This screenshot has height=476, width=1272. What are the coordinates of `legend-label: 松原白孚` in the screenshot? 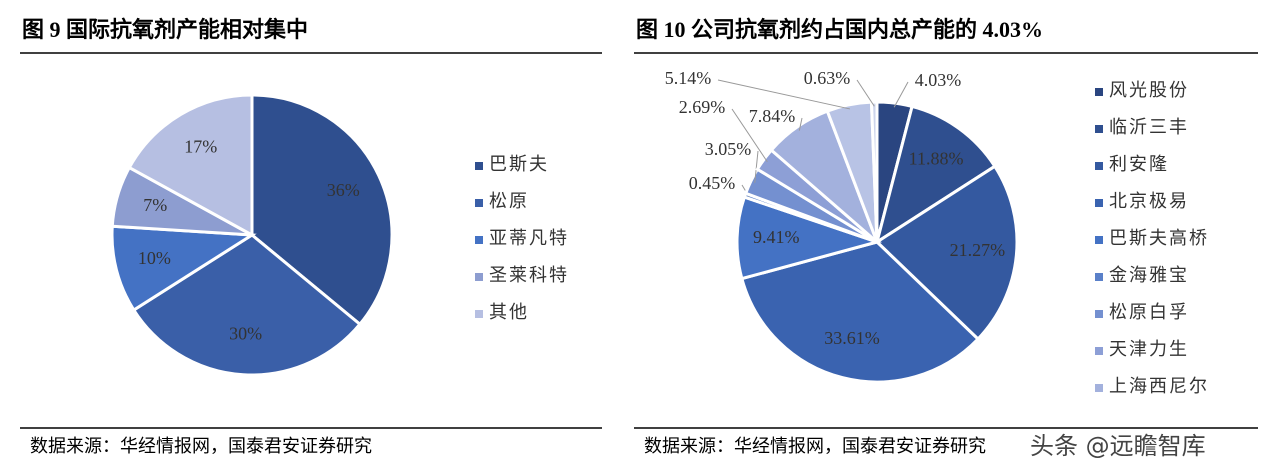 It's located at (1149, 312).